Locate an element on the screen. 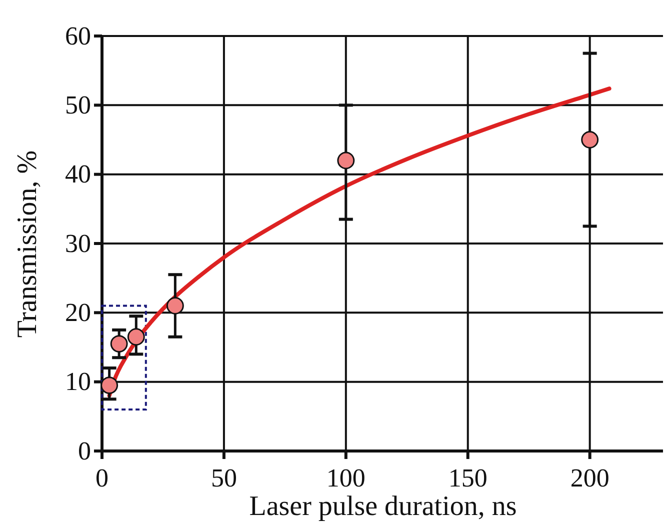 Image resolution: width=666 pixels, height=524 pixels. y-axis-title: Transmission, % is located at coordinates (27, 244).